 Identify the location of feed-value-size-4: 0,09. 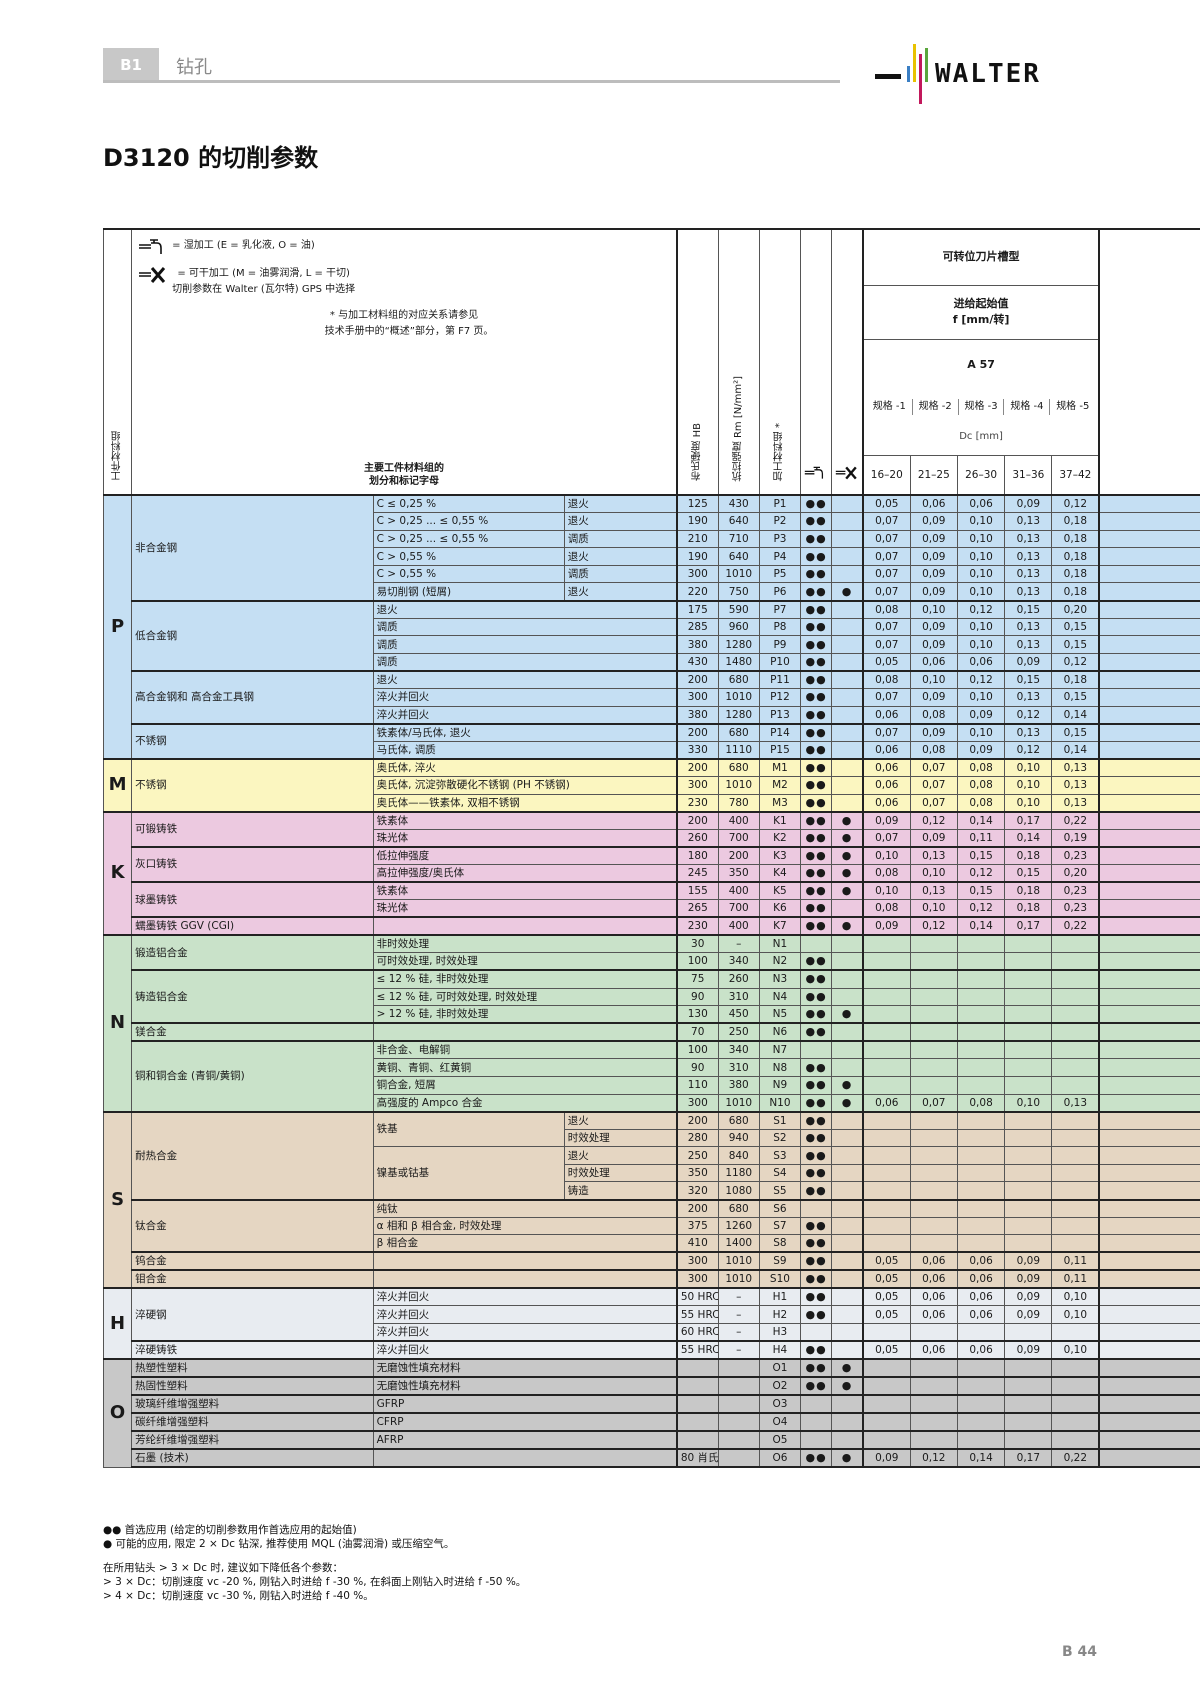
(1028, 1315).